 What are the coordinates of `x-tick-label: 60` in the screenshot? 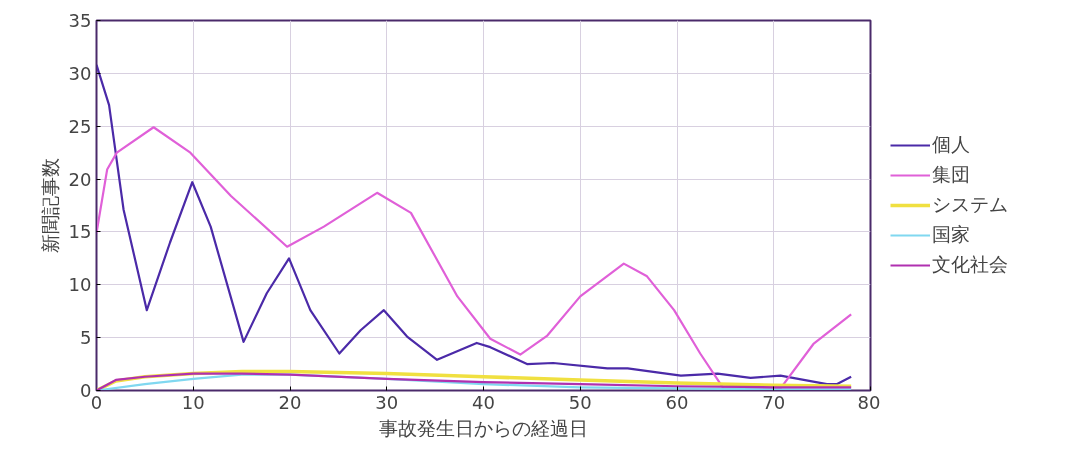 It's located at (677, 402).